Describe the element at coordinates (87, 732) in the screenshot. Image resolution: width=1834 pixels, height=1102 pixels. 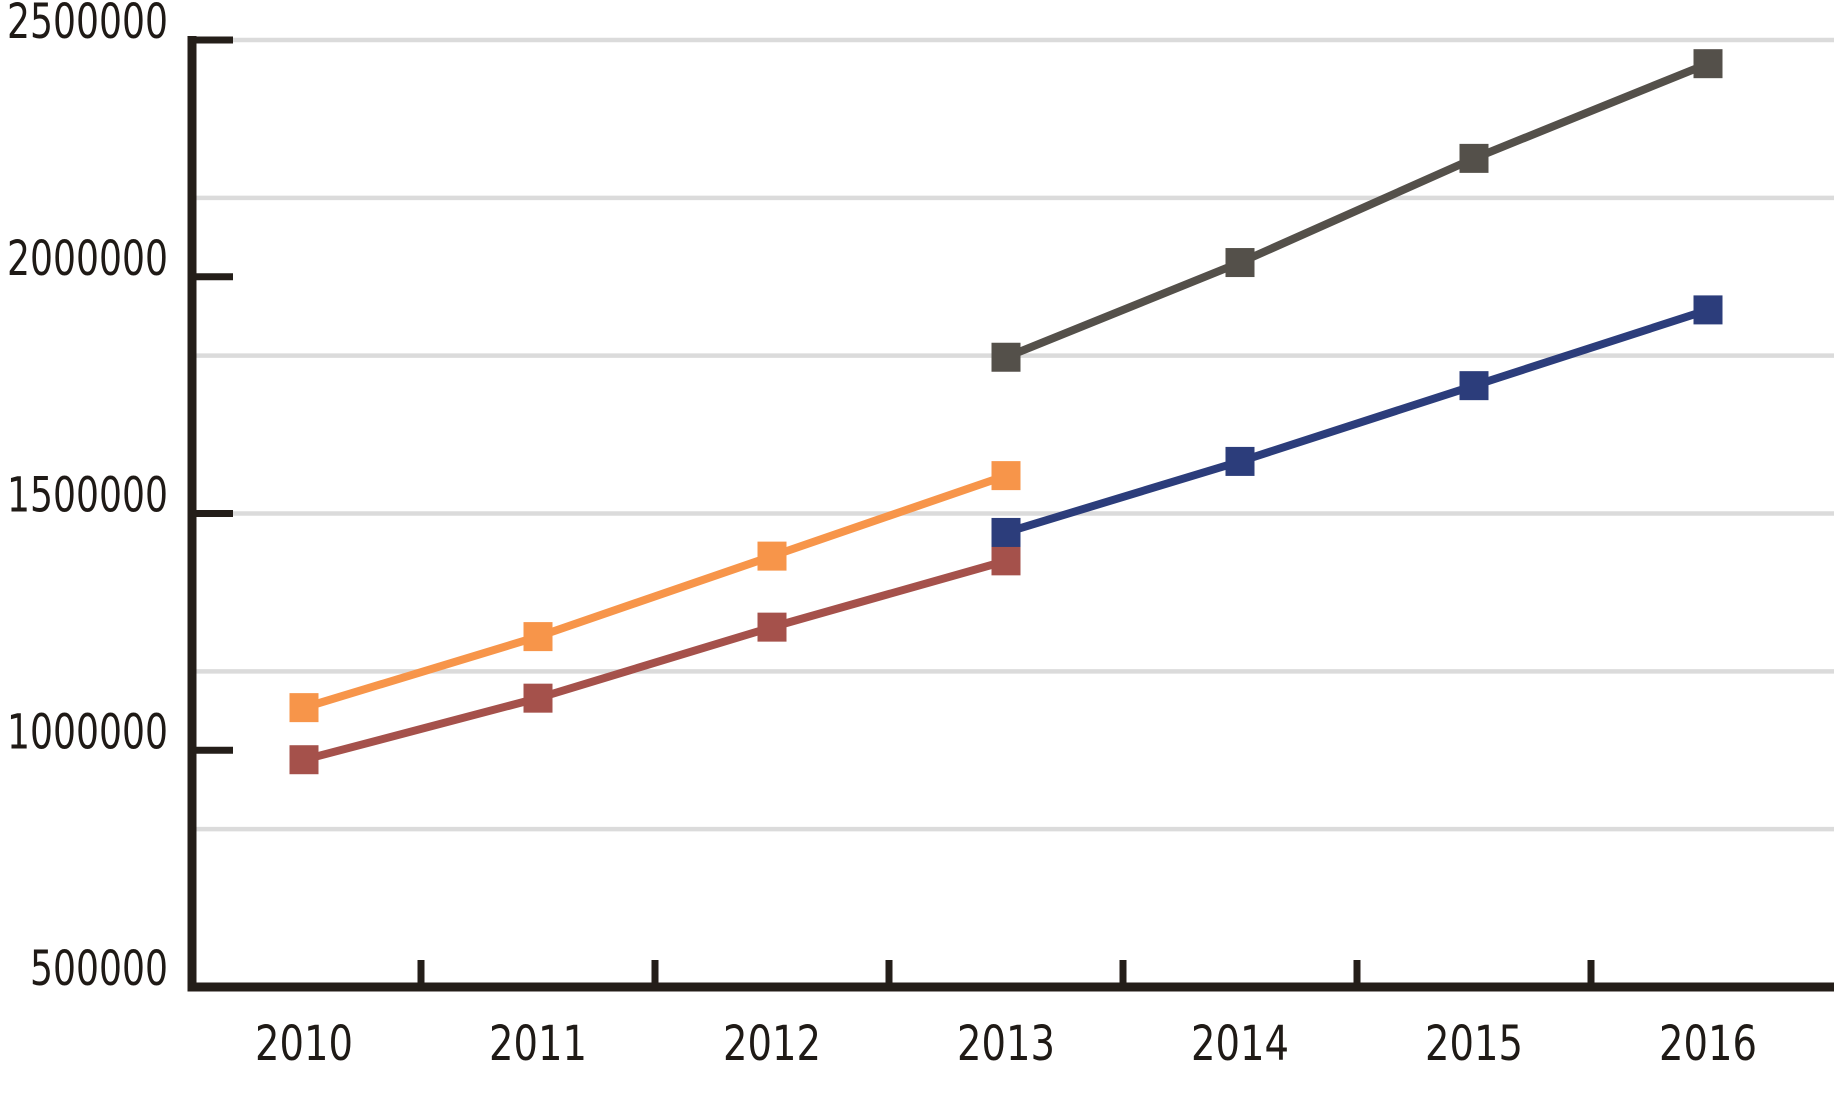
I see `y-axis-tick-label: 1000000` at that location.